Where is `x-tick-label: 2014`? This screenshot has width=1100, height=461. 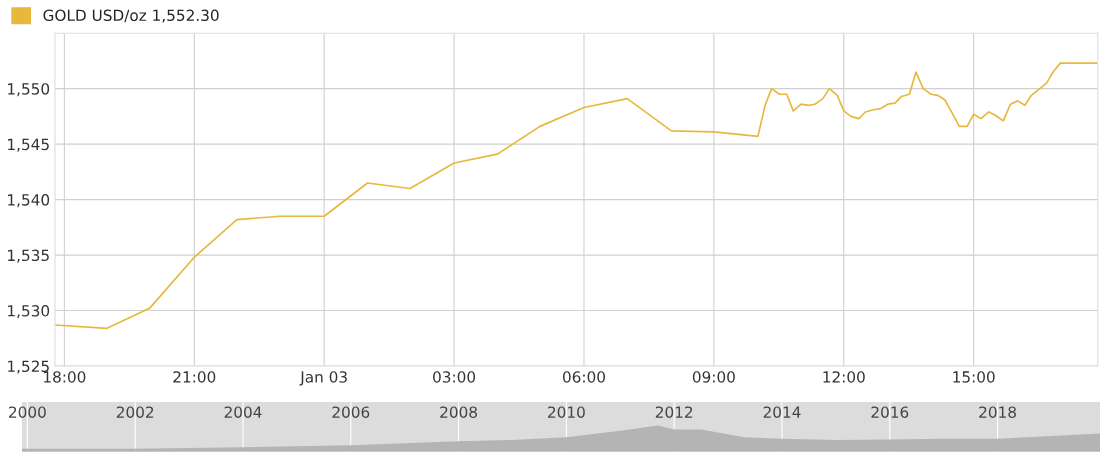
x-tick-label: 2014 is located at coordinates (782, 412).